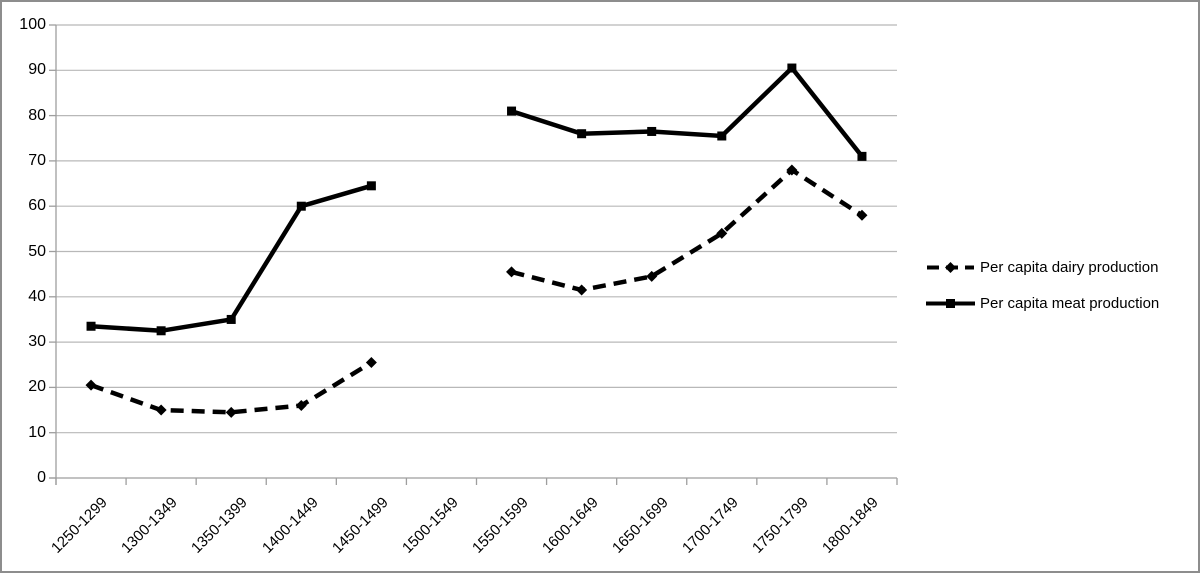 The height and width of the screenshot is (573, 1200). Describe the element at coordinates (37, 115) in the screenshot. I see `y-tick-label: 80` at that location.